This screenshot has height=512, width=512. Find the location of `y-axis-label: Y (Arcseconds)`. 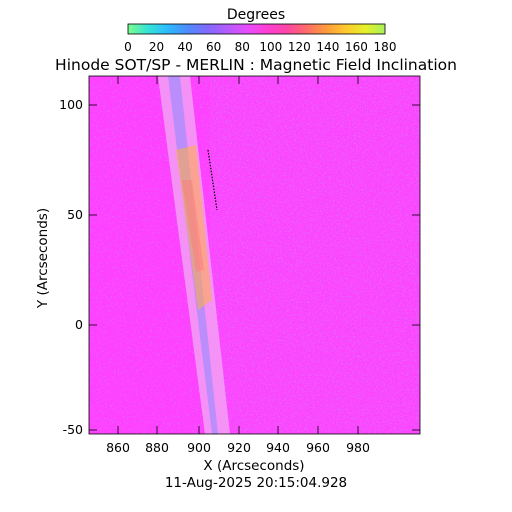

y-axis-label: Y (Arcseconds) is located at coordinates (43, 258).